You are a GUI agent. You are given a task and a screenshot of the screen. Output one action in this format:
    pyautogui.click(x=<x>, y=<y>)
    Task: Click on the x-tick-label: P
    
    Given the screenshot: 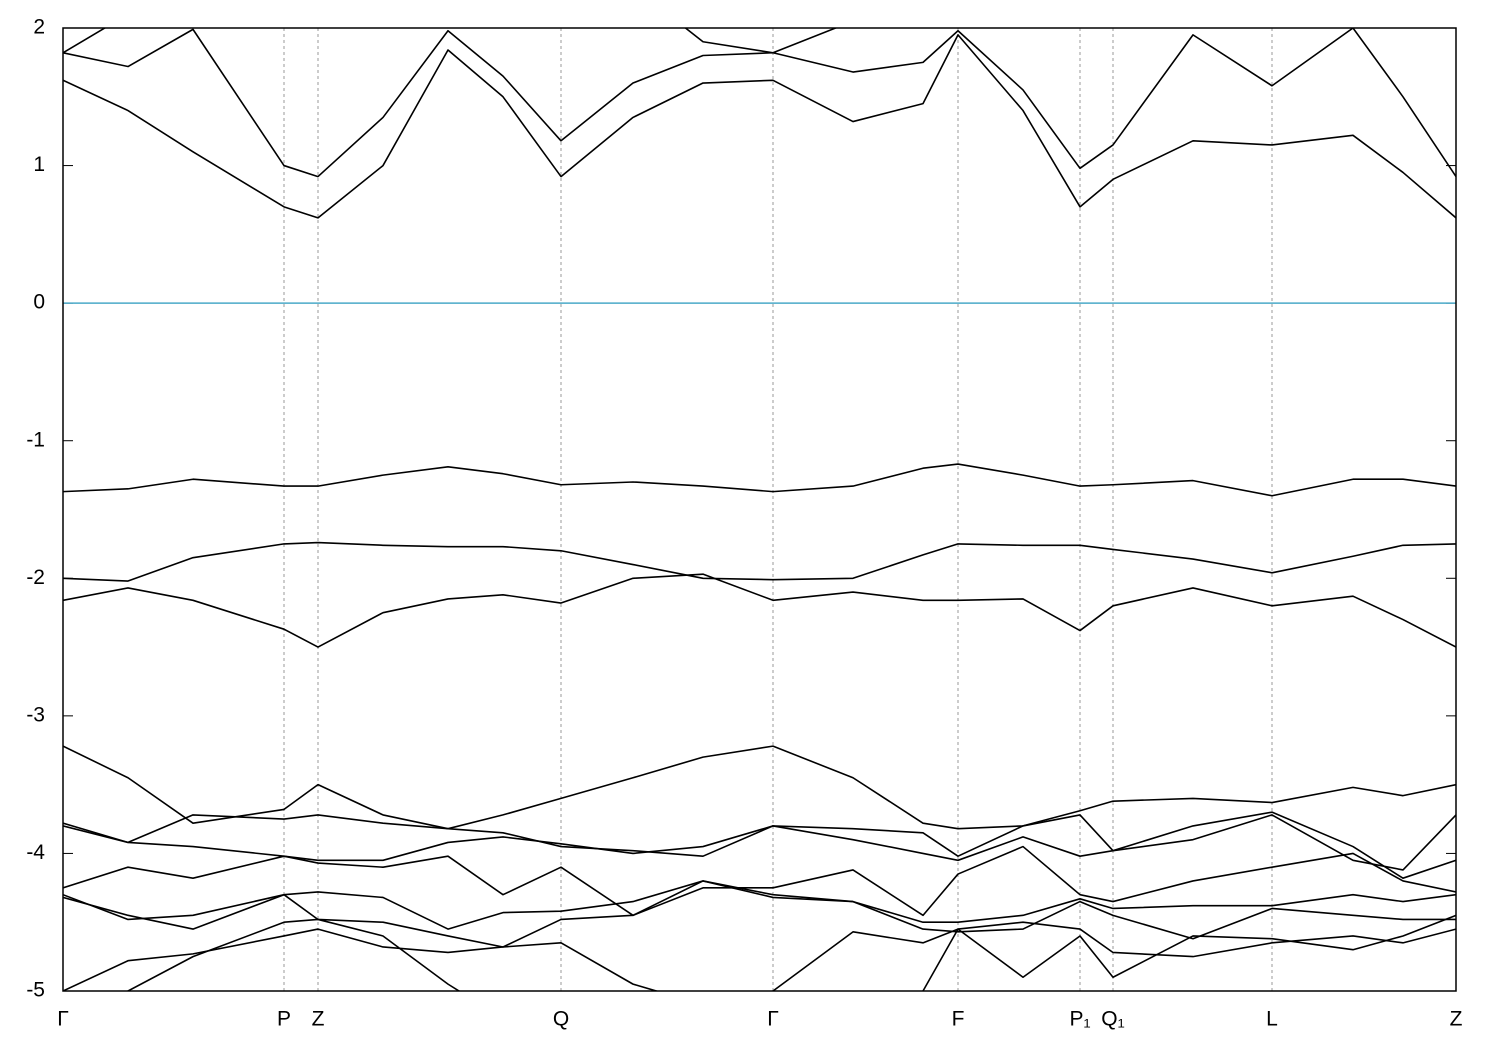 What is the action you would take?
    pyautogui.click(x=284, y=1019)
    